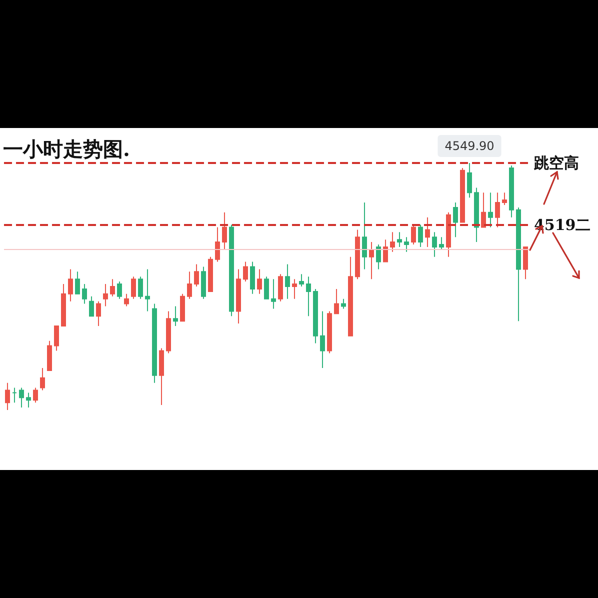 Image resolution: width=598 pixels, height=598 pixels. I want to click on chart-title: 一小时走势图., so click(66, 149).